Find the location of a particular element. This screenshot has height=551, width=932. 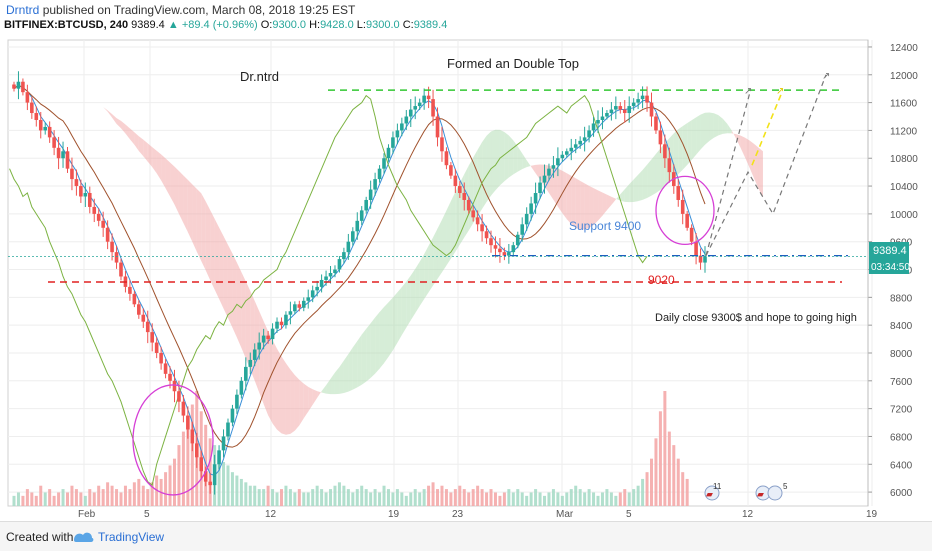

support-annotation: Support 9400 is located at coordinates (605, 226).